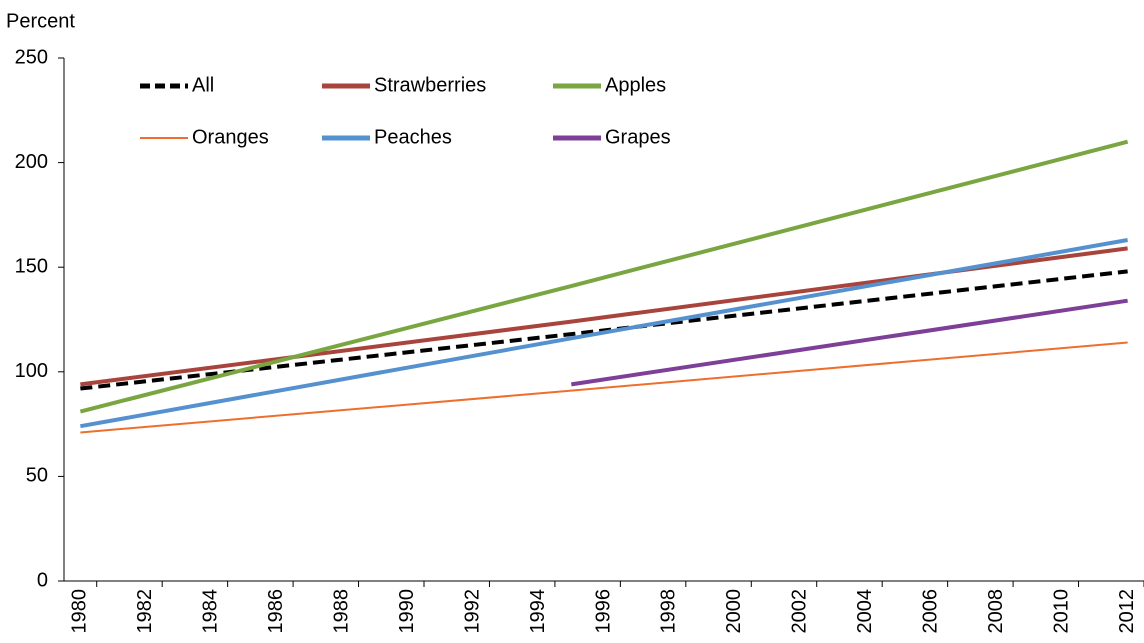 Image resolution: width=1144 pixels, height=643 pixels. What do you see at coordinates (669, 611) in the screenshot?
I see `x-tick-label: 1998` at bounding box center [669, 611].